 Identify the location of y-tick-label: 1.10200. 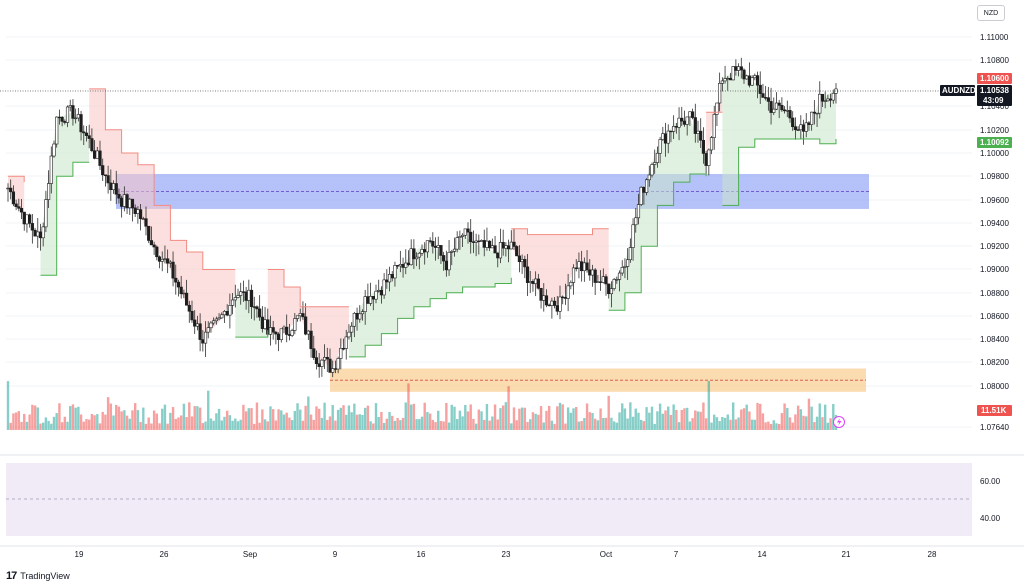
(994, 130).